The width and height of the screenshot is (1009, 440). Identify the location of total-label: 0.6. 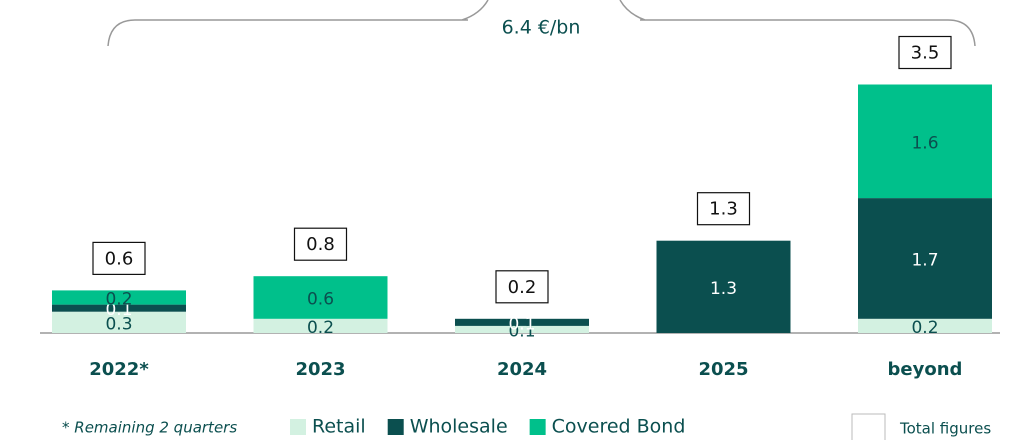
(119, 258).